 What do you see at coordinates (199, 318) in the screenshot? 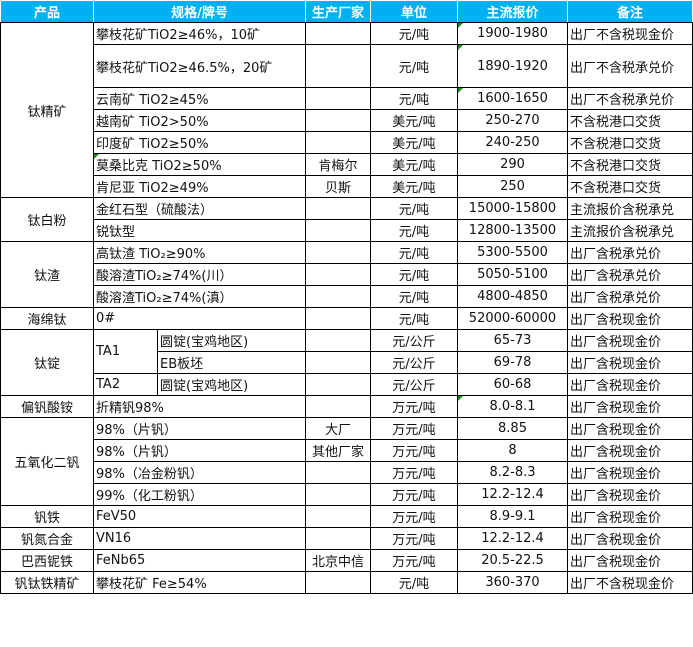
I see `spec-cell: 0#` at bounding box center [199, 318].